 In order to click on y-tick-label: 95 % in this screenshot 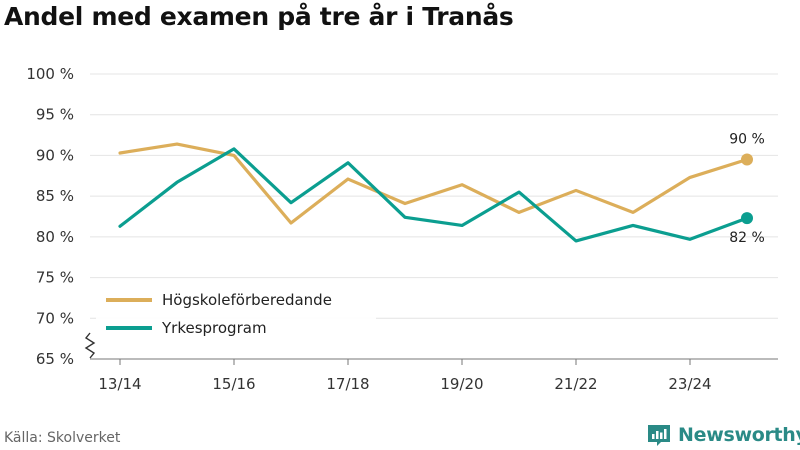, I will do `click(55, 115)`.